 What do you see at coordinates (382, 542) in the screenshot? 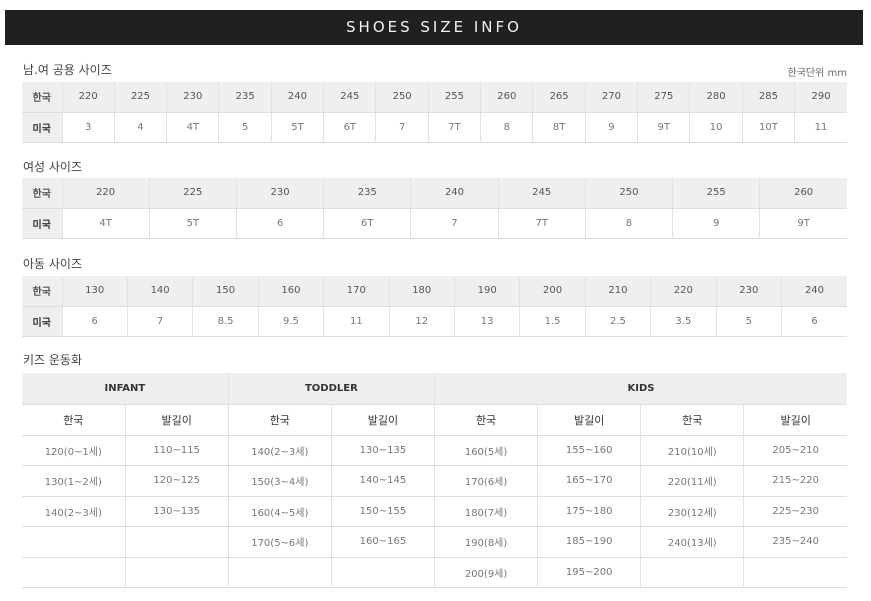
I see `size-cell: 160~165` at bounding box center [382, 542].